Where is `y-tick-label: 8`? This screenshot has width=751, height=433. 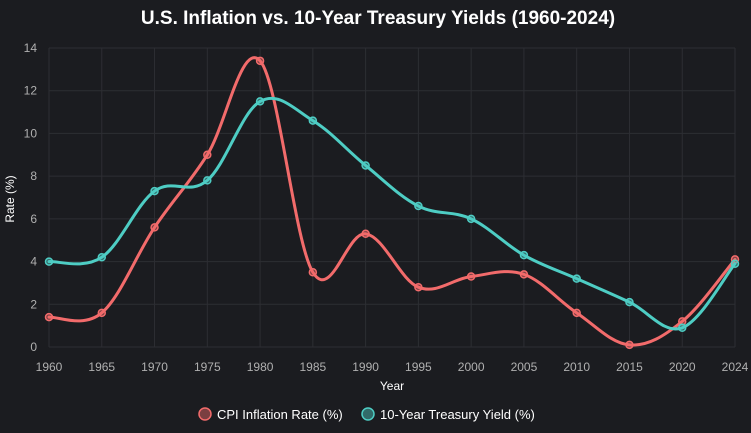
y-tick-label: 8 is located at coordinates (33, 176).